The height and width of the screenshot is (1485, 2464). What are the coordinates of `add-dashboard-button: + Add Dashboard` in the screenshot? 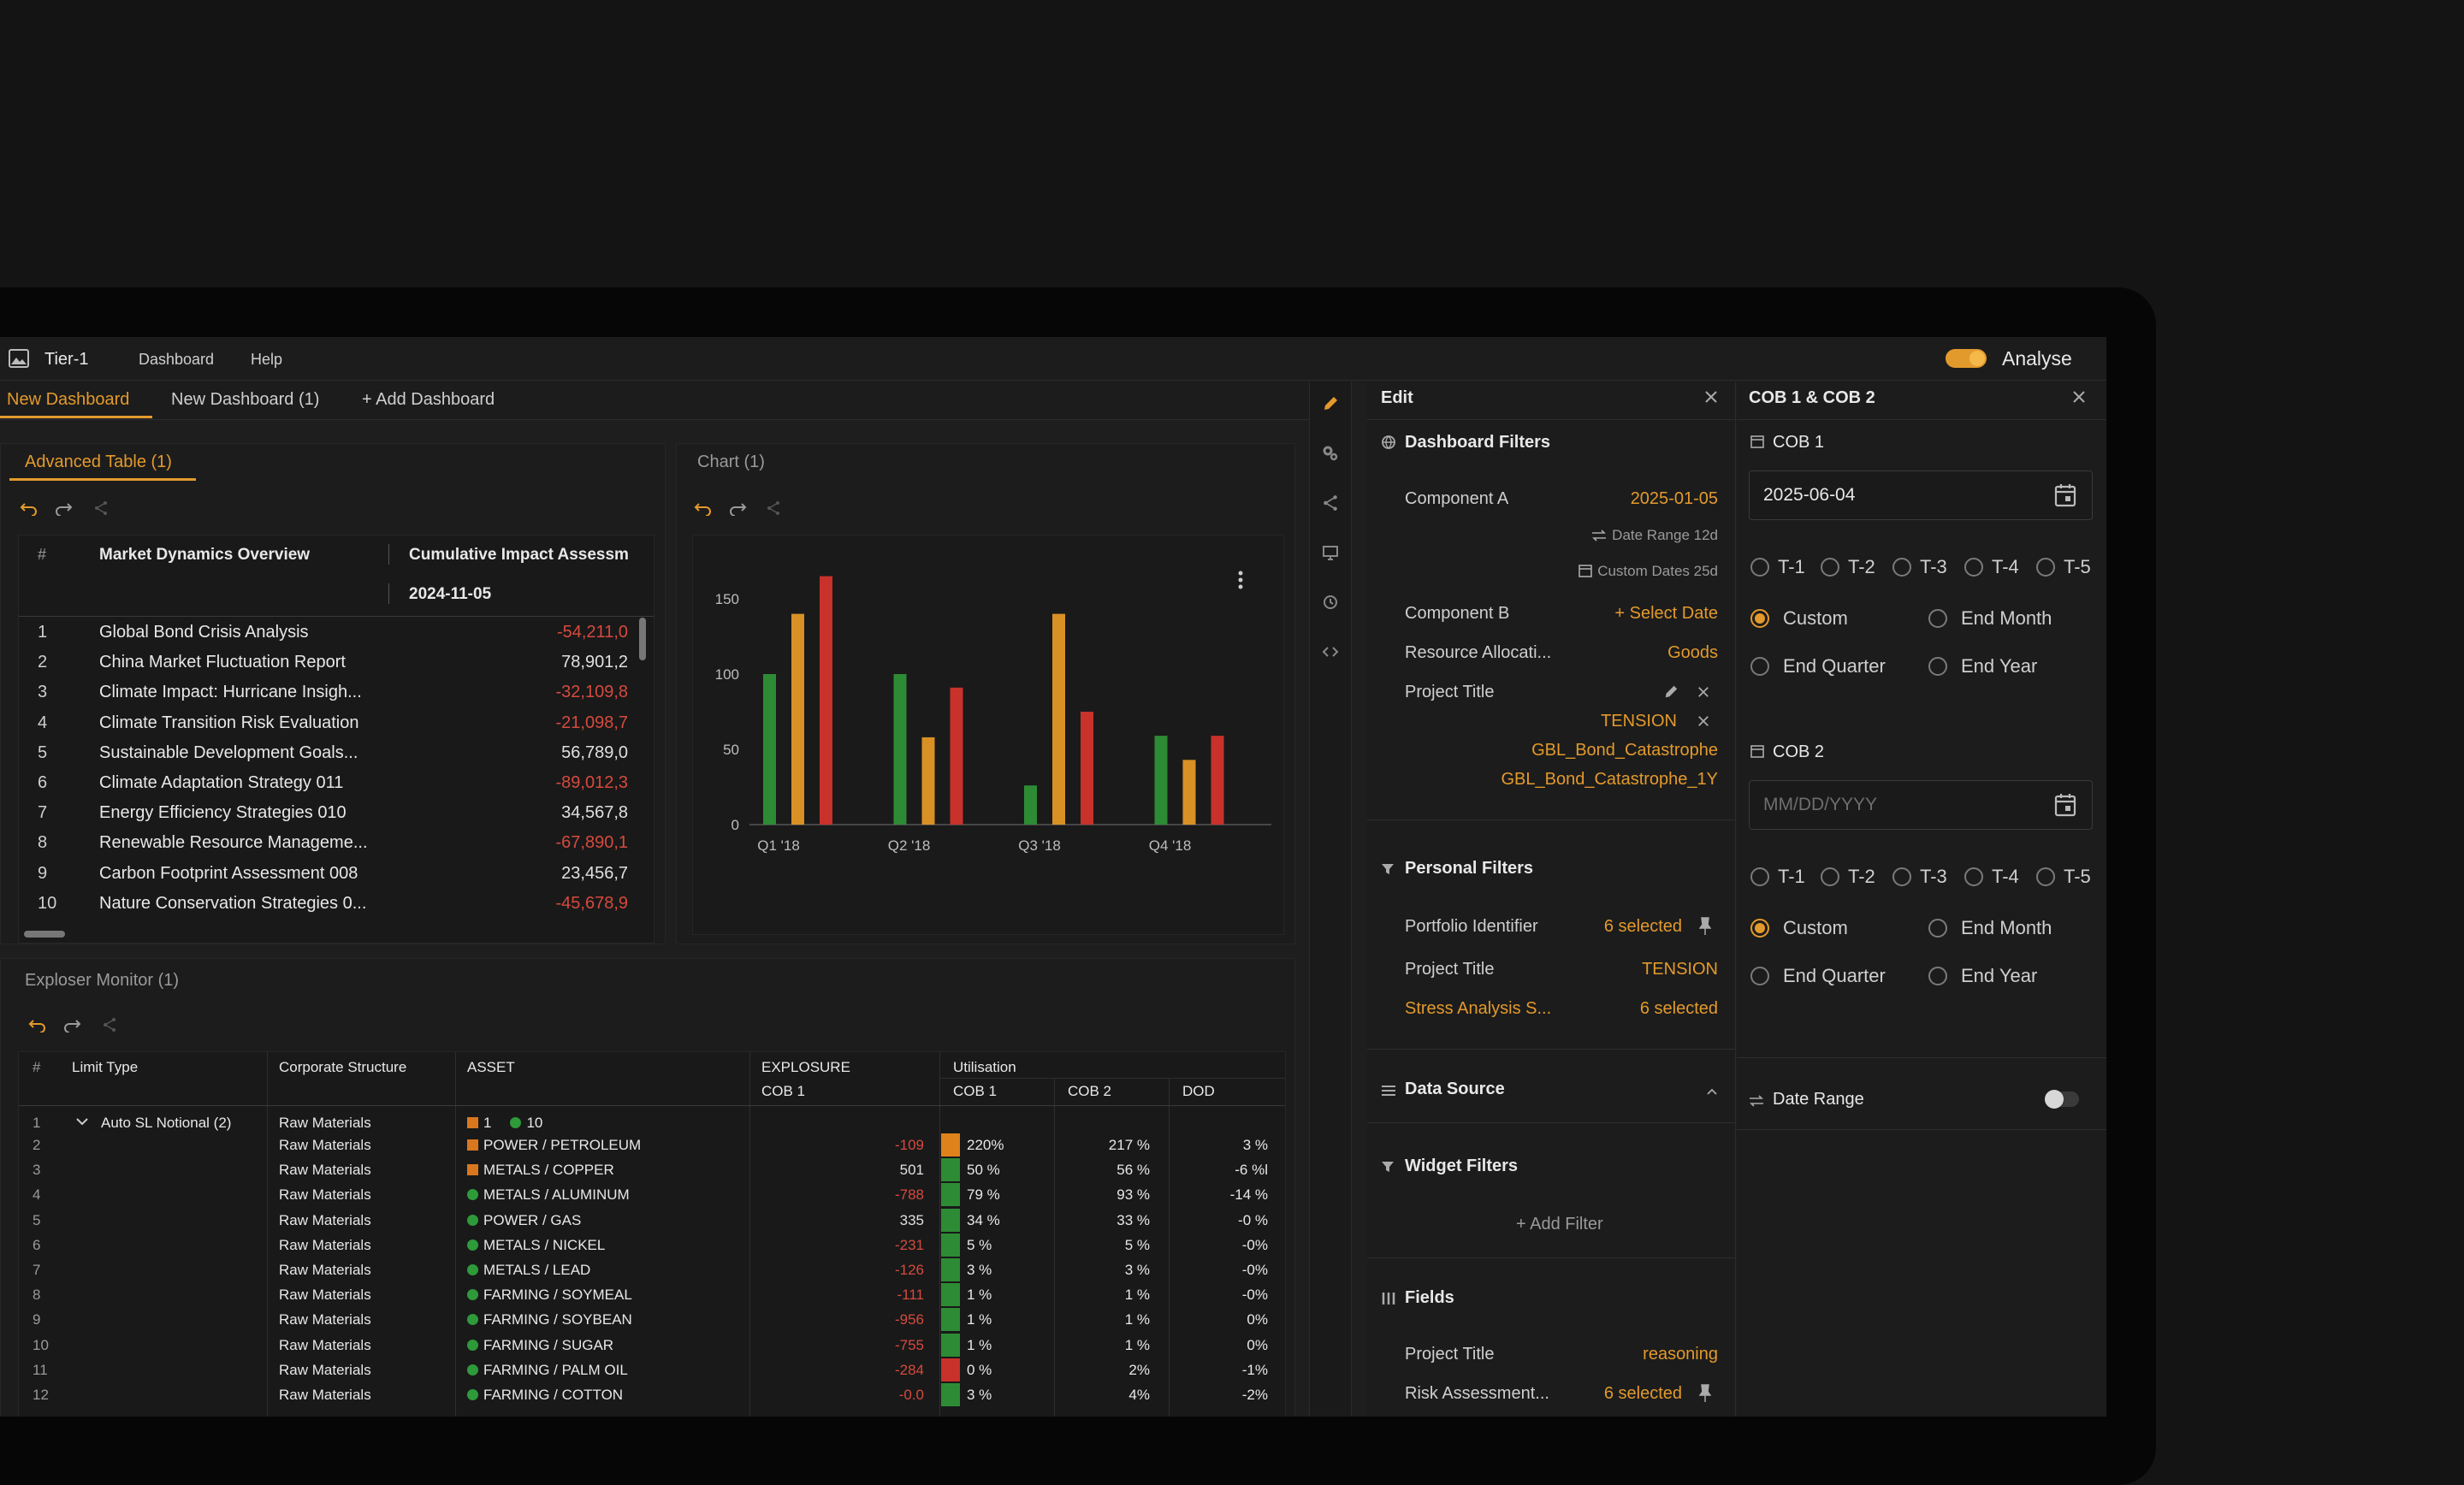 It's located at (428, 400).